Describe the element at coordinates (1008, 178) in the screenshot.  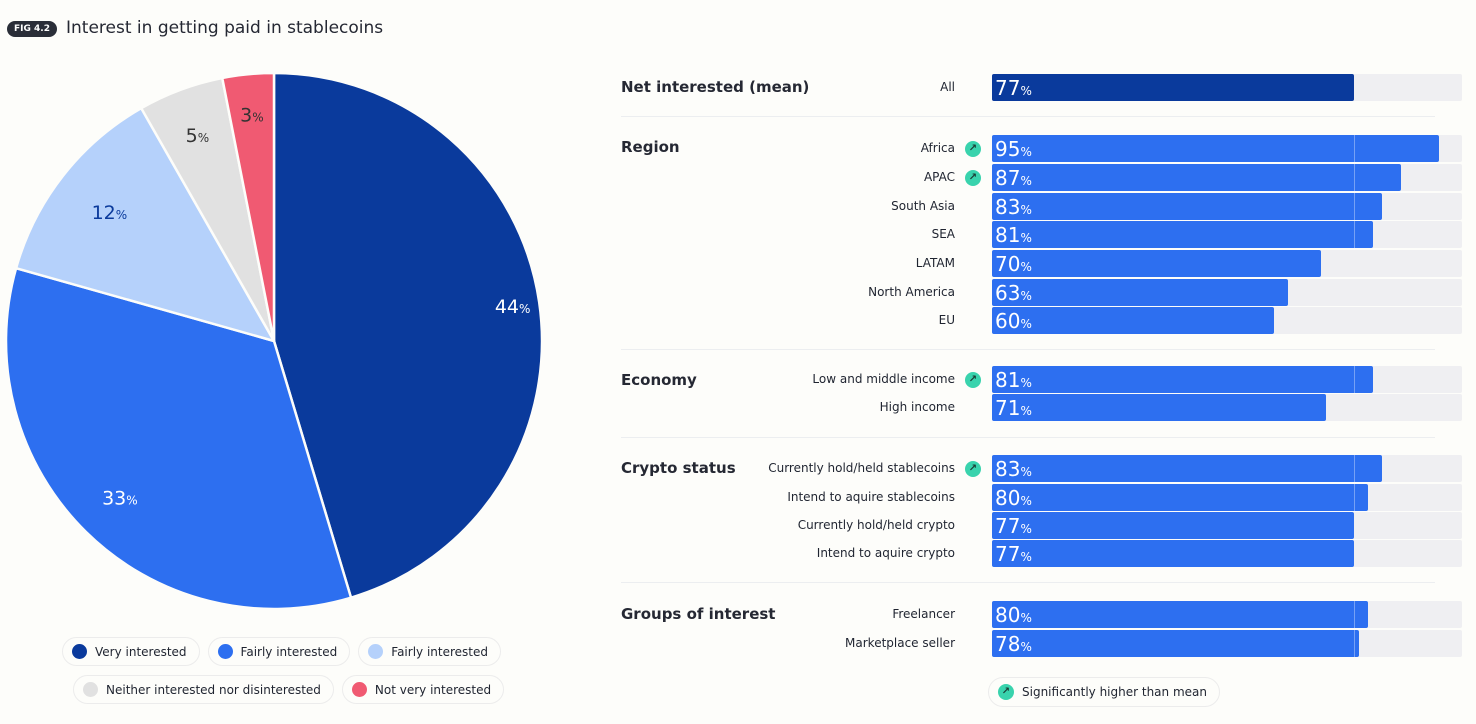
I see `bar-value-label: 87` at that location.